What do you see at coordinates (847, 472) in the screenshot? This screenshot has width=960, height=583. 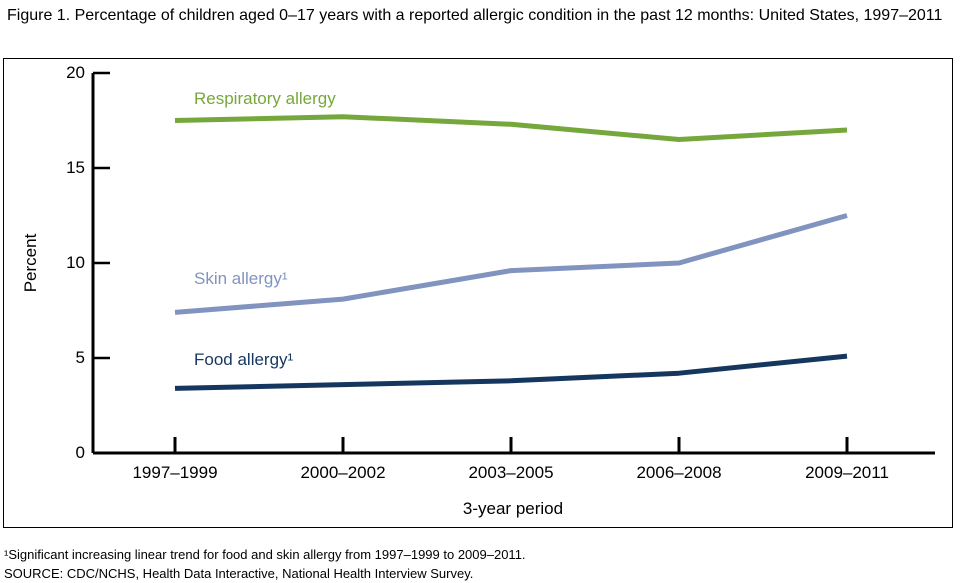 I see `x-tick-label: 2009–2011` at bounding box center [847, 472].